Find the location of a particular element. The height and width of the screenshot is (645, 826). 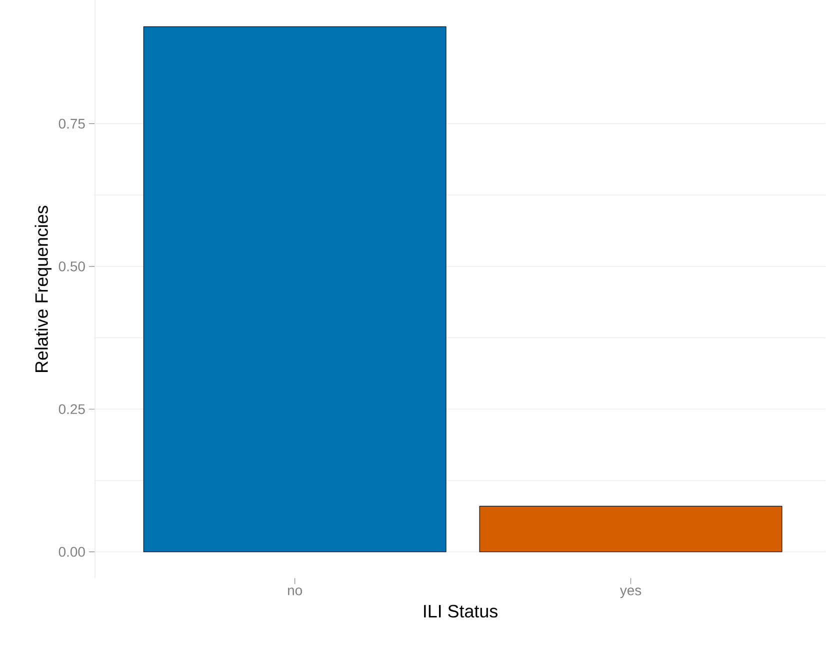

x-tick-label: yes is located at coordinates (631, 593).